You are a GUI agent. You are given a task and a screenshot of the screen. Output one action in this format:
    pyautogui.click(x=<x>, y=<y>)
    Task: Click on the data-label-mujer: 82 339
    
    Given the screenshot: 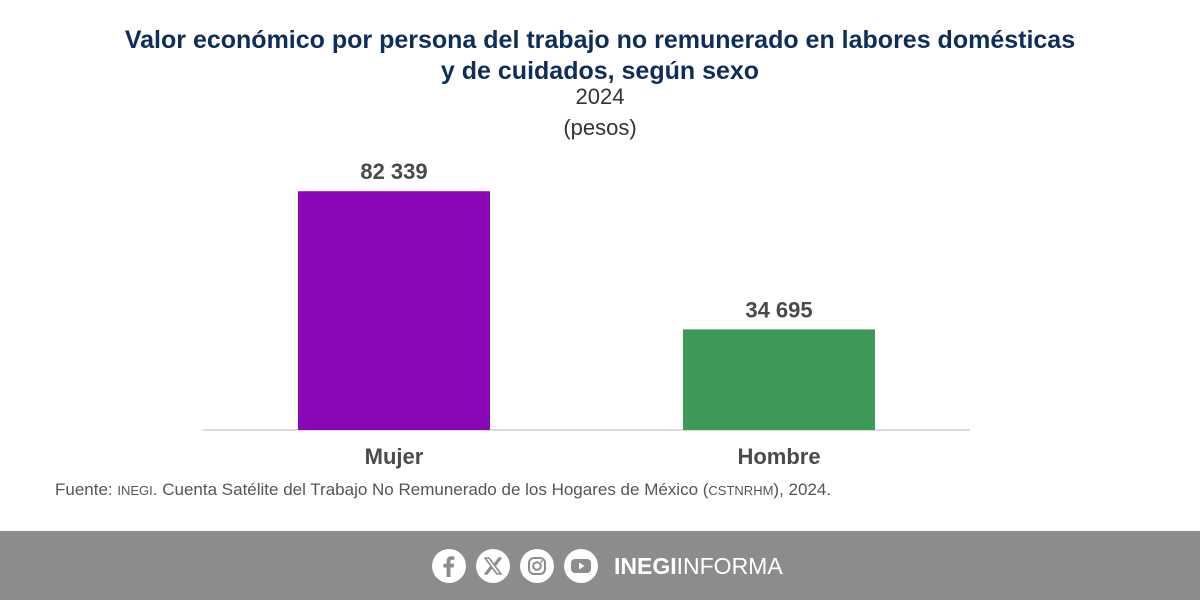 What is the action you would take?
    pyautogui.click(x=393, y=171)
    